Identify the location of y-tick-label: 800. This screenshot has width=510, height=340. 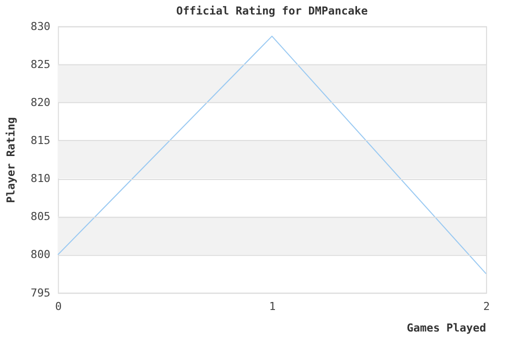
(40, 255).